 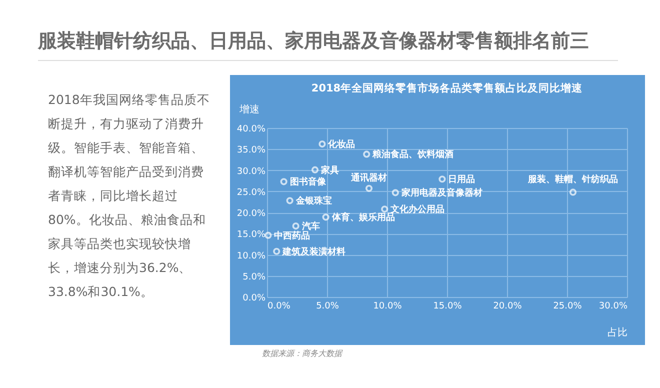 What do you see at coordinates (249, 110) in the screenshot?
I see `y-axis-title: 增速` at bounding box center [249, 110].